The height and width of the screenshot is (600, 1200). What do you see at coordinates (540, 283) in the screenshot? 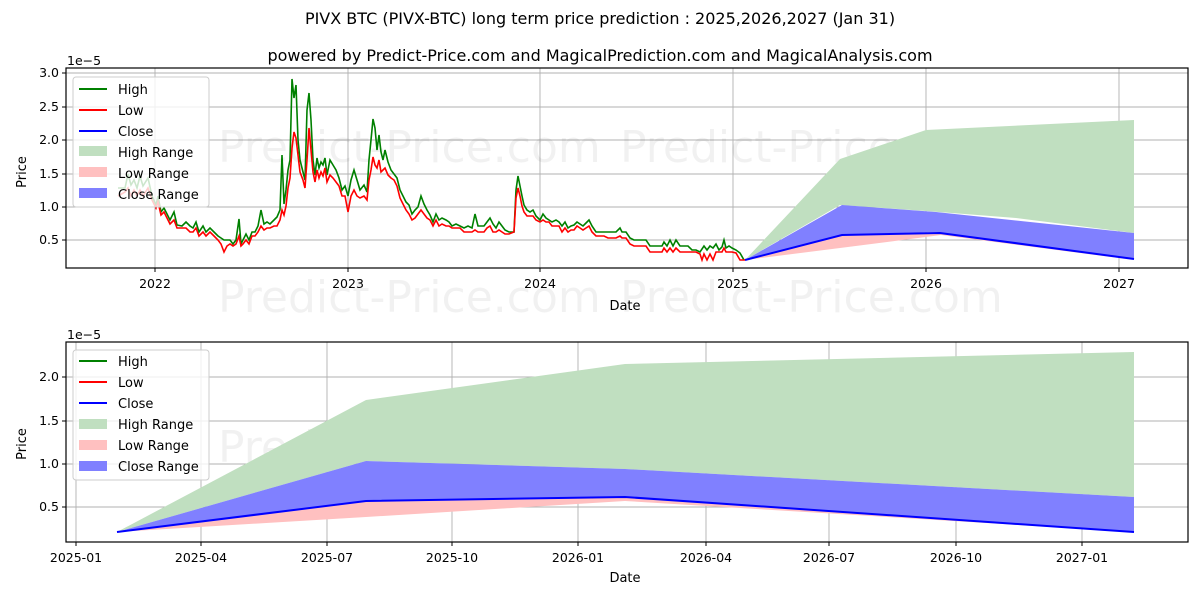
I see `xtick-label: 2024` at bounding box center [540, 283].